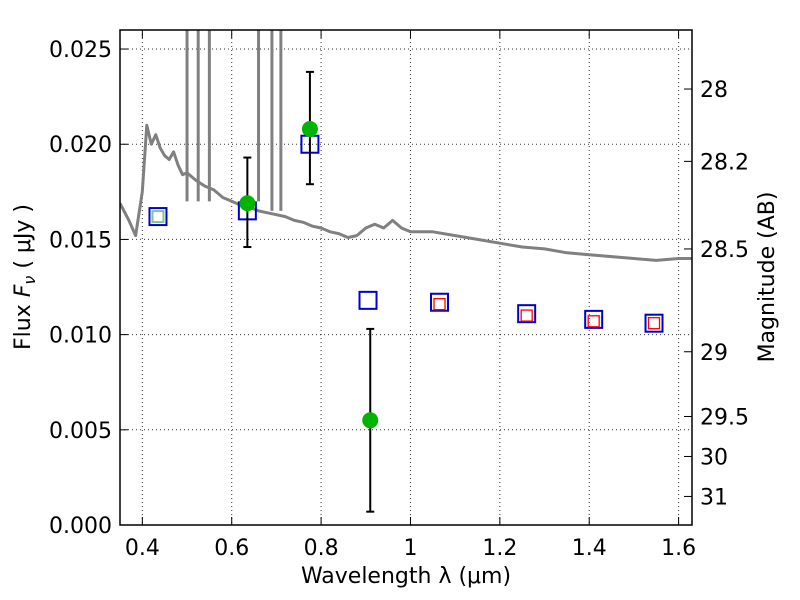 The image size is (800, 600). What do you see at coordinates (767, 277) in the screenshot?
I see `y2-axis-title: Magnitude (AB)` at bounding box center [767, 277].